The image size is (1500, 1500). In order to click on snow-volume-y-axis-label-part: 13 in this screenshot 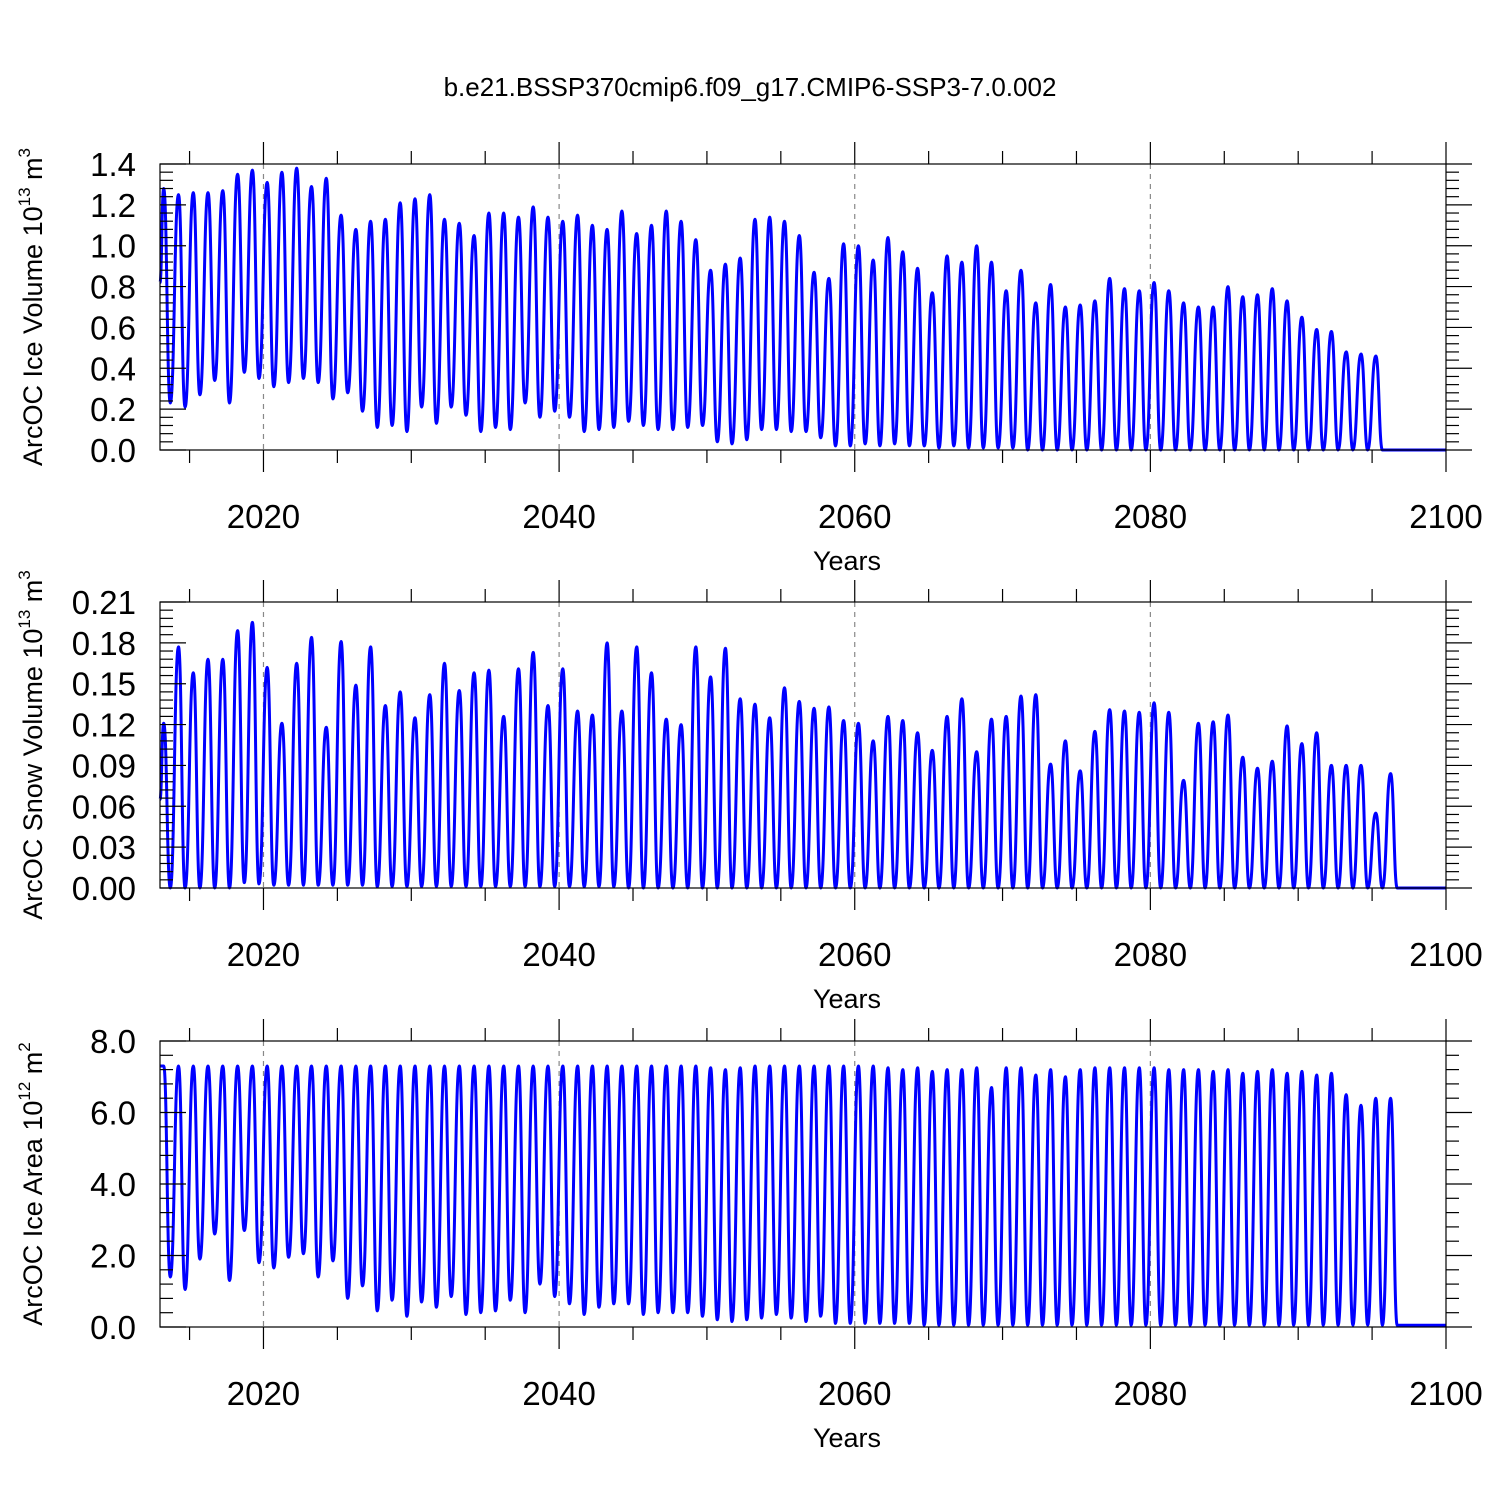, I will do `click(24, 619)`.